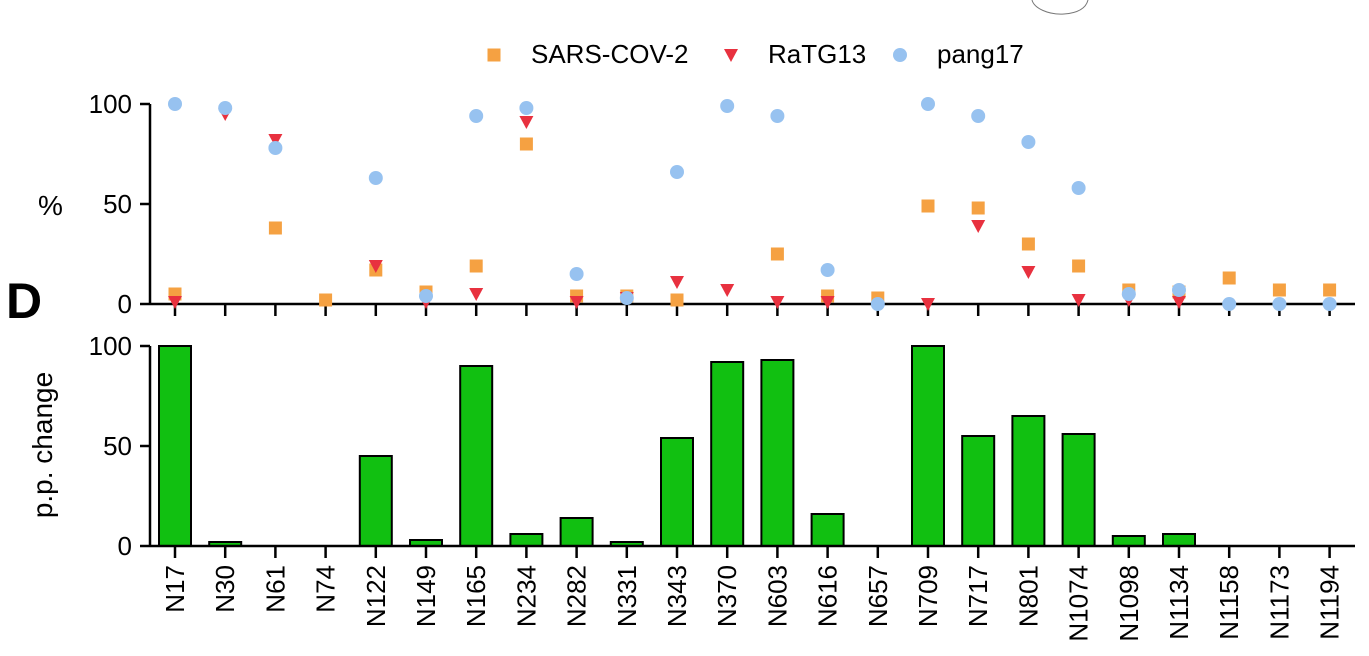  I want to click on x-tick-label-N122: N122, so click(376, 596).